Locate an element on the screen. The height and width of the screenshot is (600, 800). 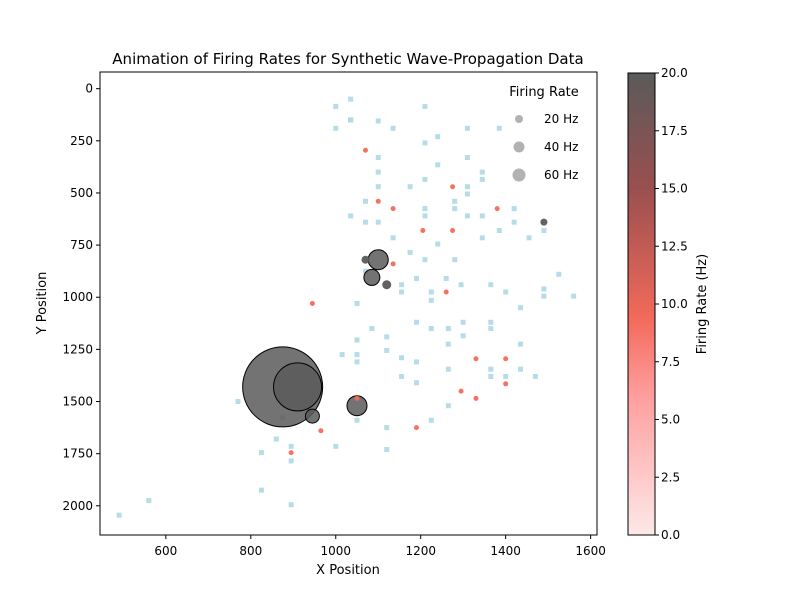
colorbar-ticks: 0.0 2.5 5.0 7.5 10.0 12.5 15.0 17.5 20.0 is located at coordinates (671, 304).